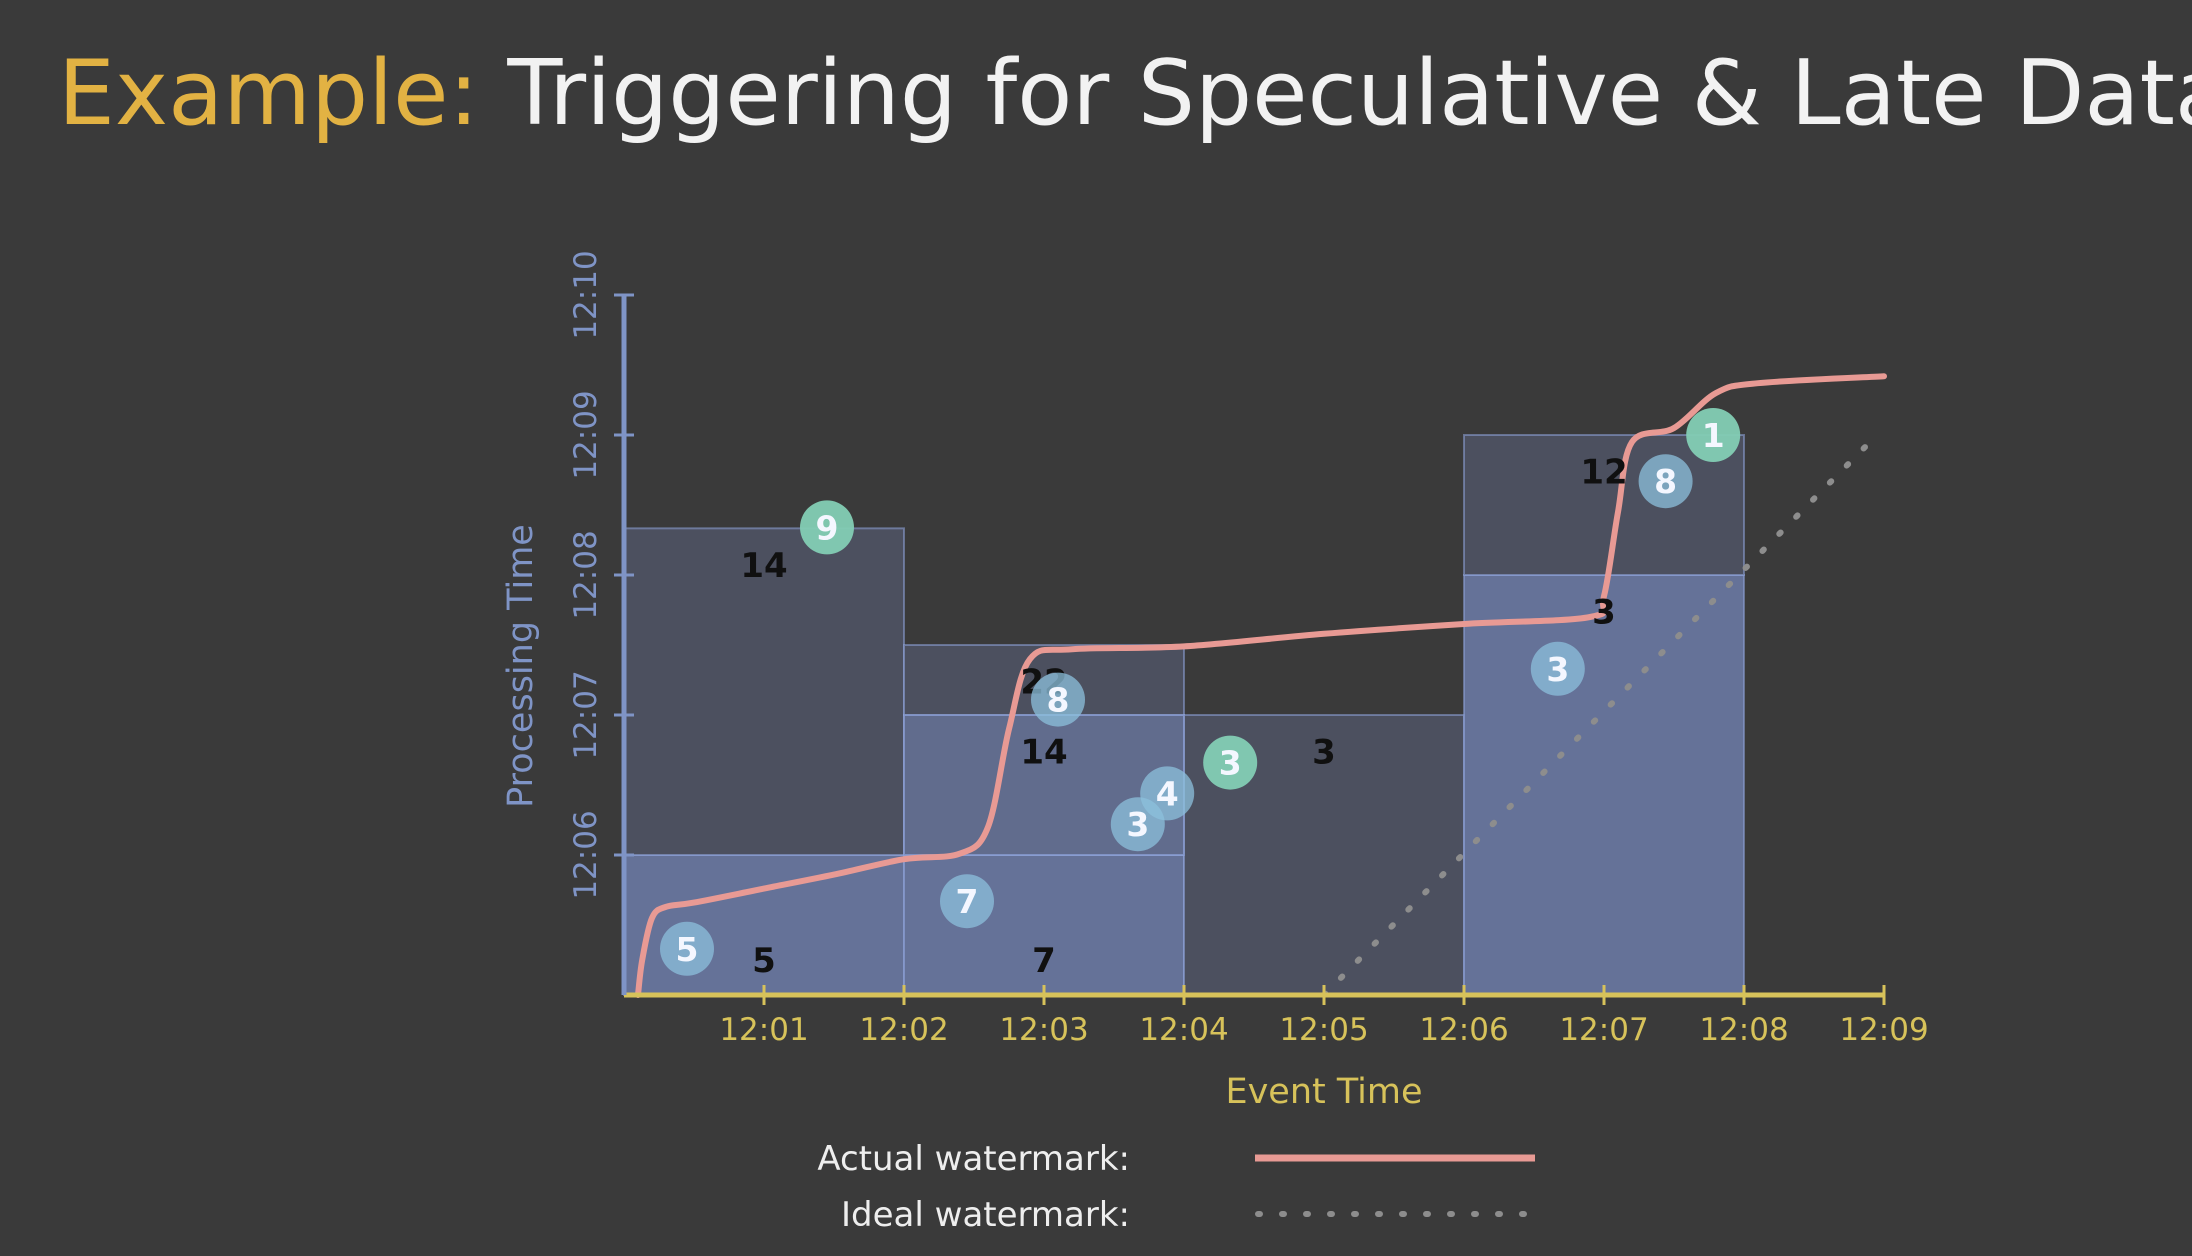  What do you see at coordinates (1323, 1030) in the screenshot?
I see `x-tick-label: 12:05` at bounding box center [1323, 1030].